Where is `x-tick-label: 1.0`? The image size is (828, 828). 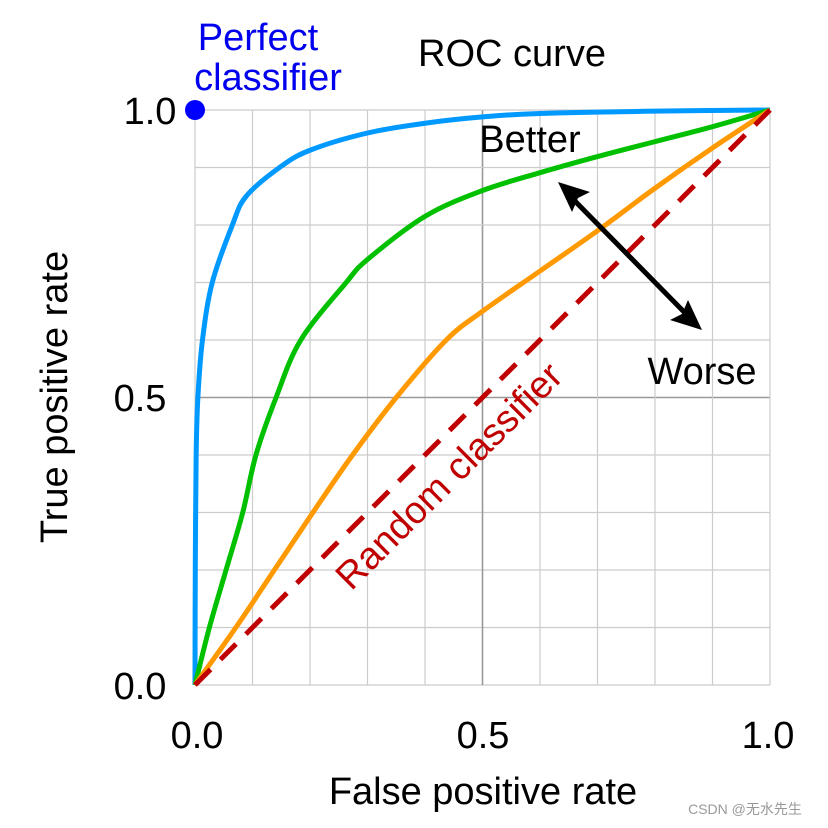
x-tick-label: 1.0 is located at coordinates (768, 736).